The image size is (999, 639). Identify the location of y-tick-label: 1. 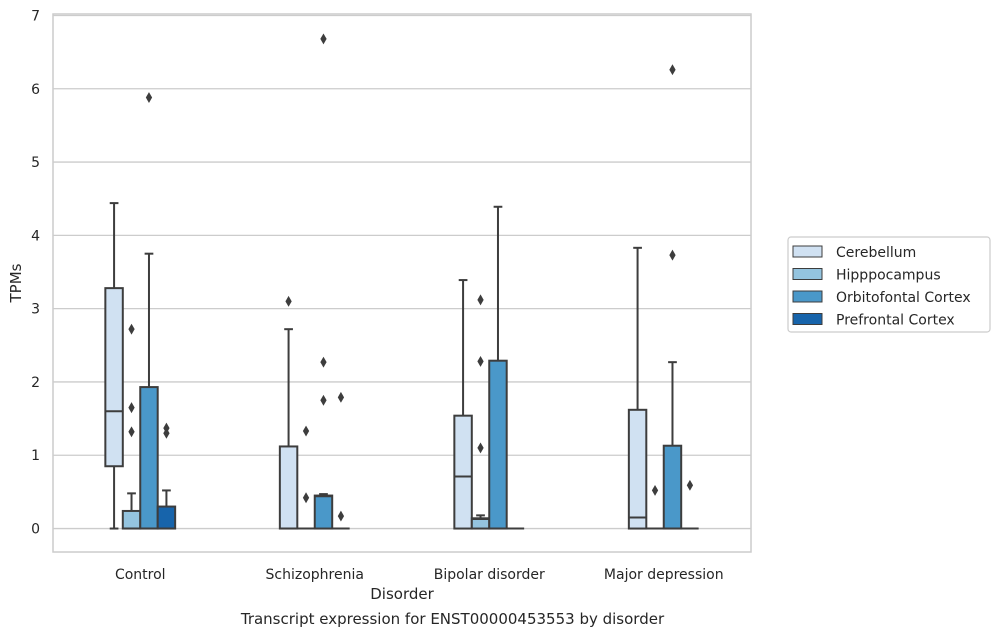
(35, 456).